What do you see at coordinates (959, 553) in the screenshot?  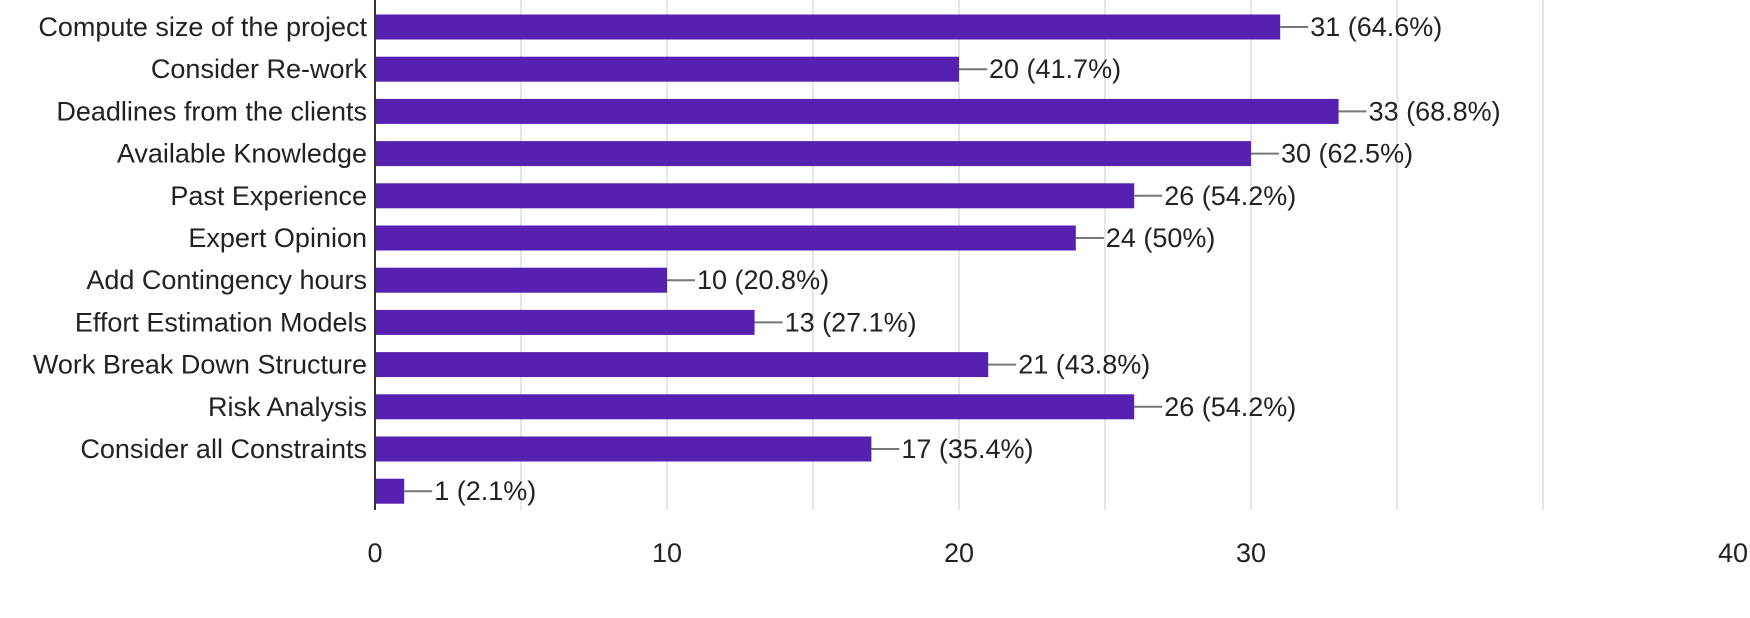 I see `x-tick-label: 20` at bounding box center [959, 553].